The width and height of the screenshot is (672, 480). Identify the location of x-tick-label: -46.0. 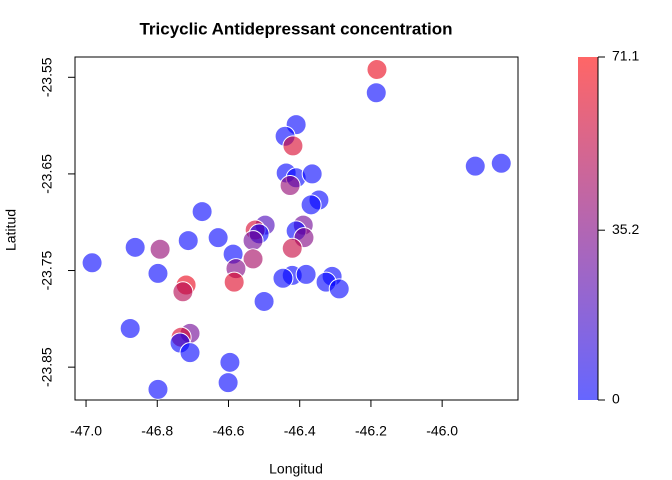
(442, 431).